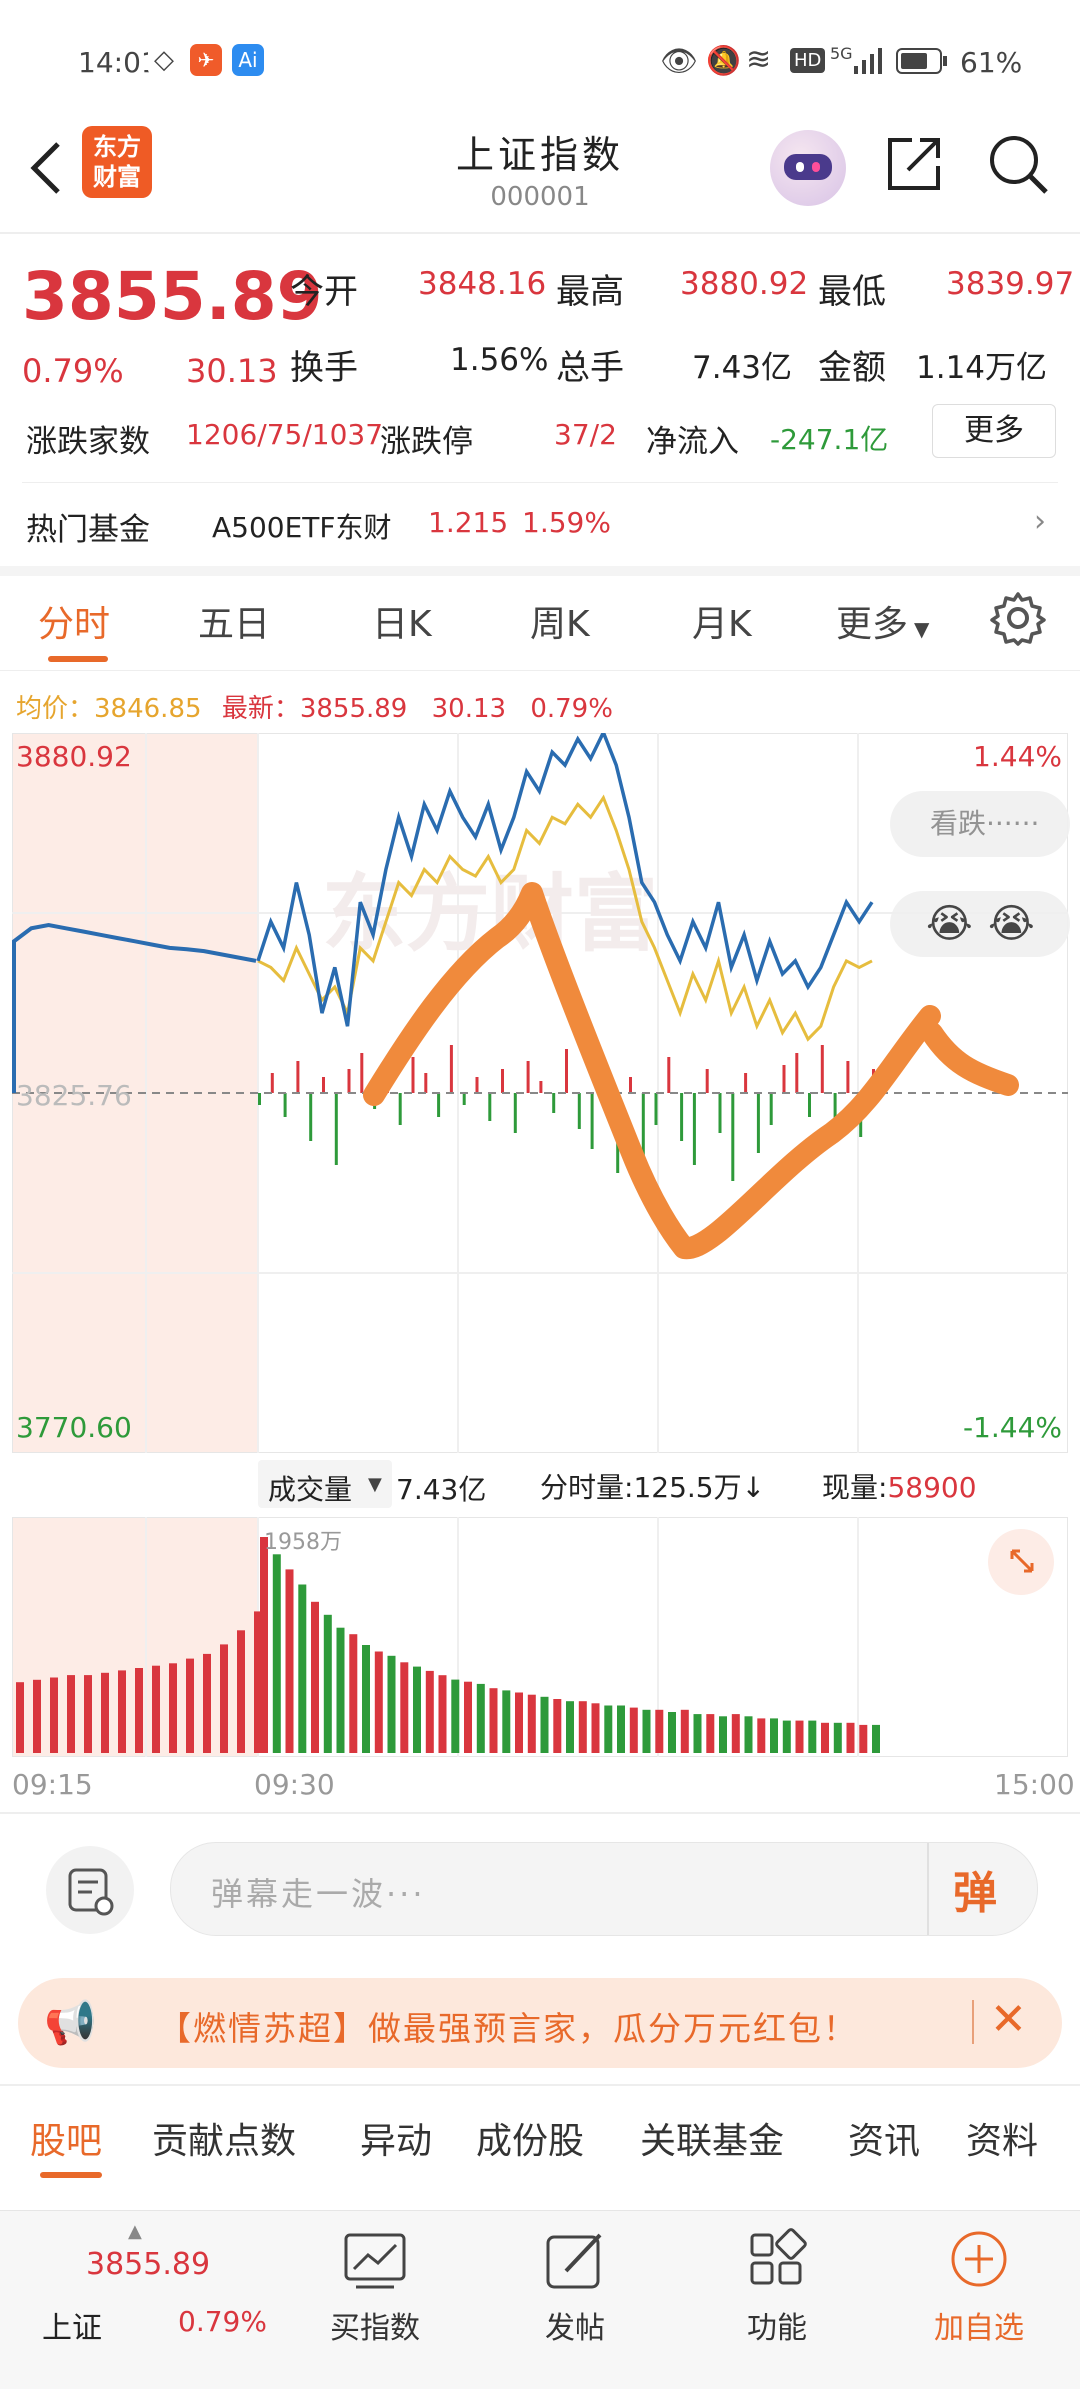 The image size is (1080, 2389). What do you see at coordinates (722, 624) in the screenshot?
I see `tab-monthly-k: 月K` at bounding box center [722, 624].